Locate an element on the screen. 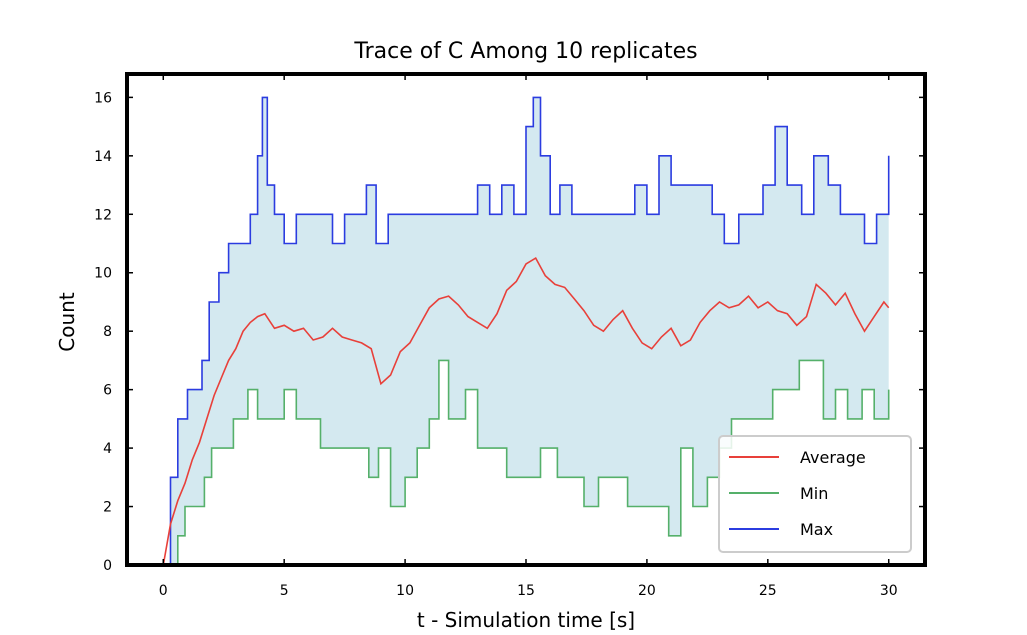 The height and width of the screenshot is (635, 1027). x-tick-label: 20 is located at coordinates (647, 591).